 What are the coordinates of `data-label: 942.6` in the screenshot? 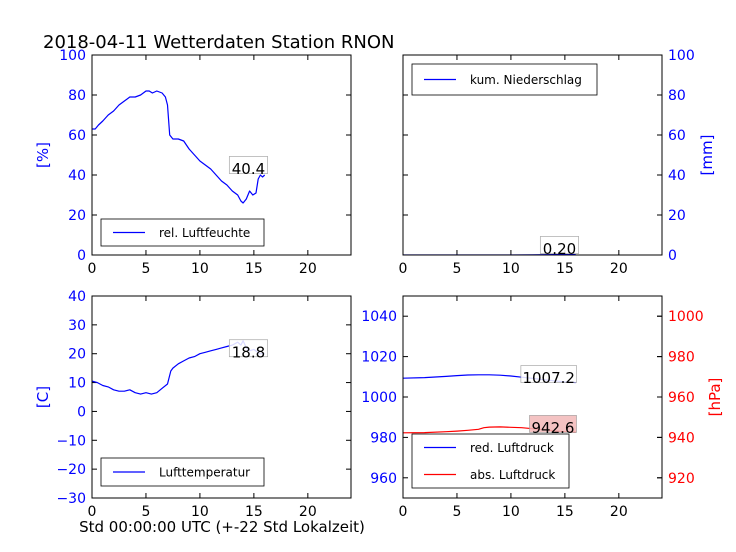 It's located at (553, 428).